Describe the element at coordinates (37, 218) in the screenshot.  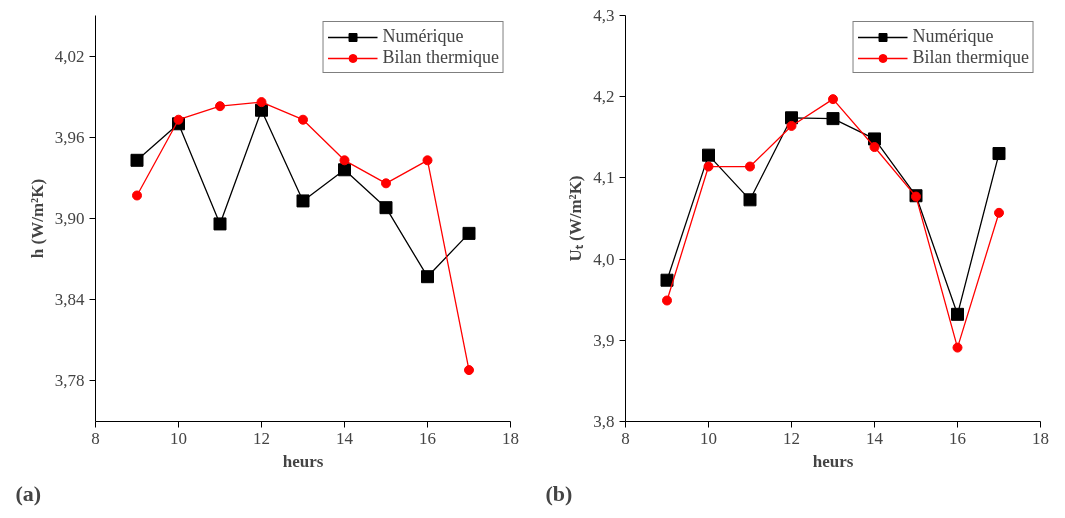
I see `y-axis-title: h (W/m²K)` at that location.